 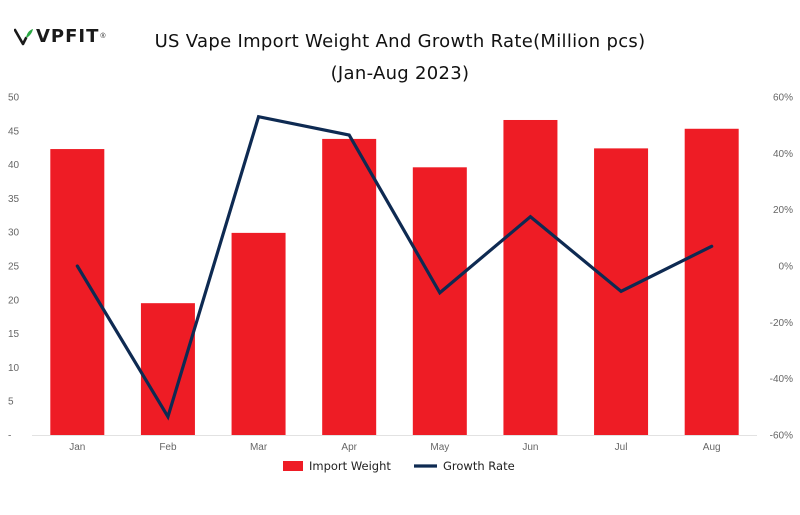 What do you see at coordinates (11, 402) in the screenshot?
I see `y-left-tick-label: 5` at bounding box center [11, 402].